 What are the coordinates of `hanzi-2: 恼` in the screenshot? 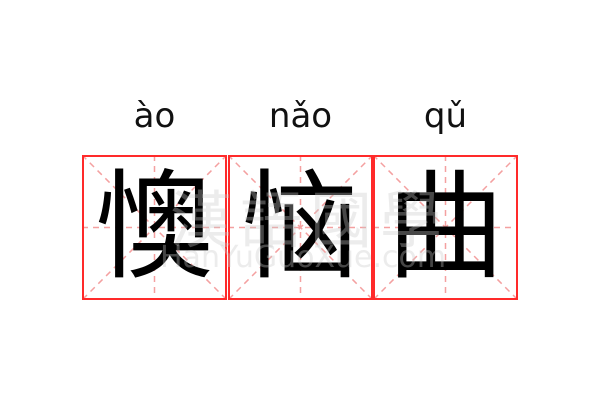 It's located at (300, 227).